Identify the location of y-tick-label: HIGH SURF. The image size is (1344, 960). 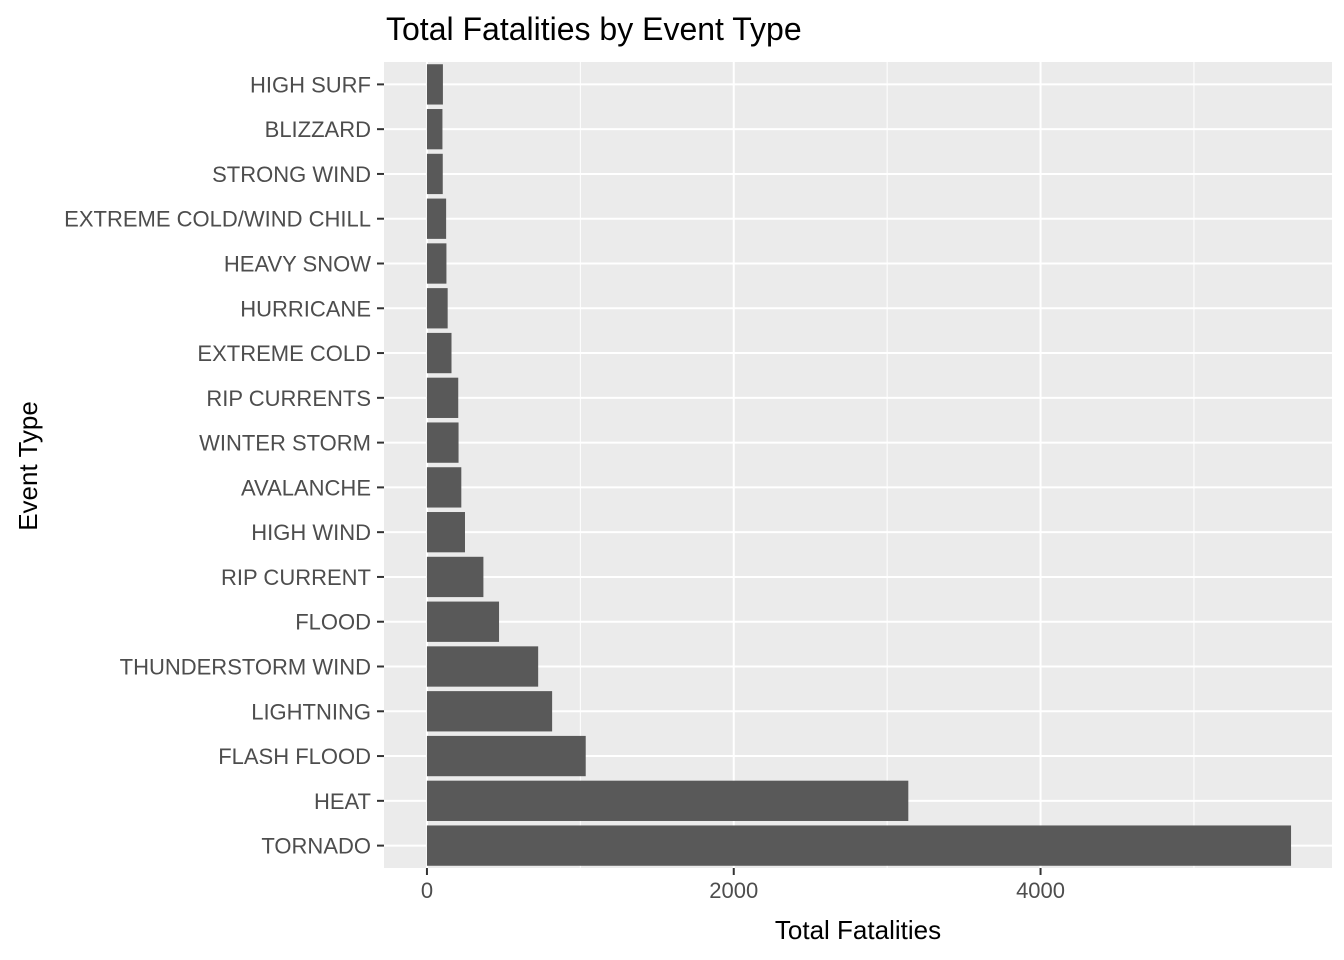
(310, 84).